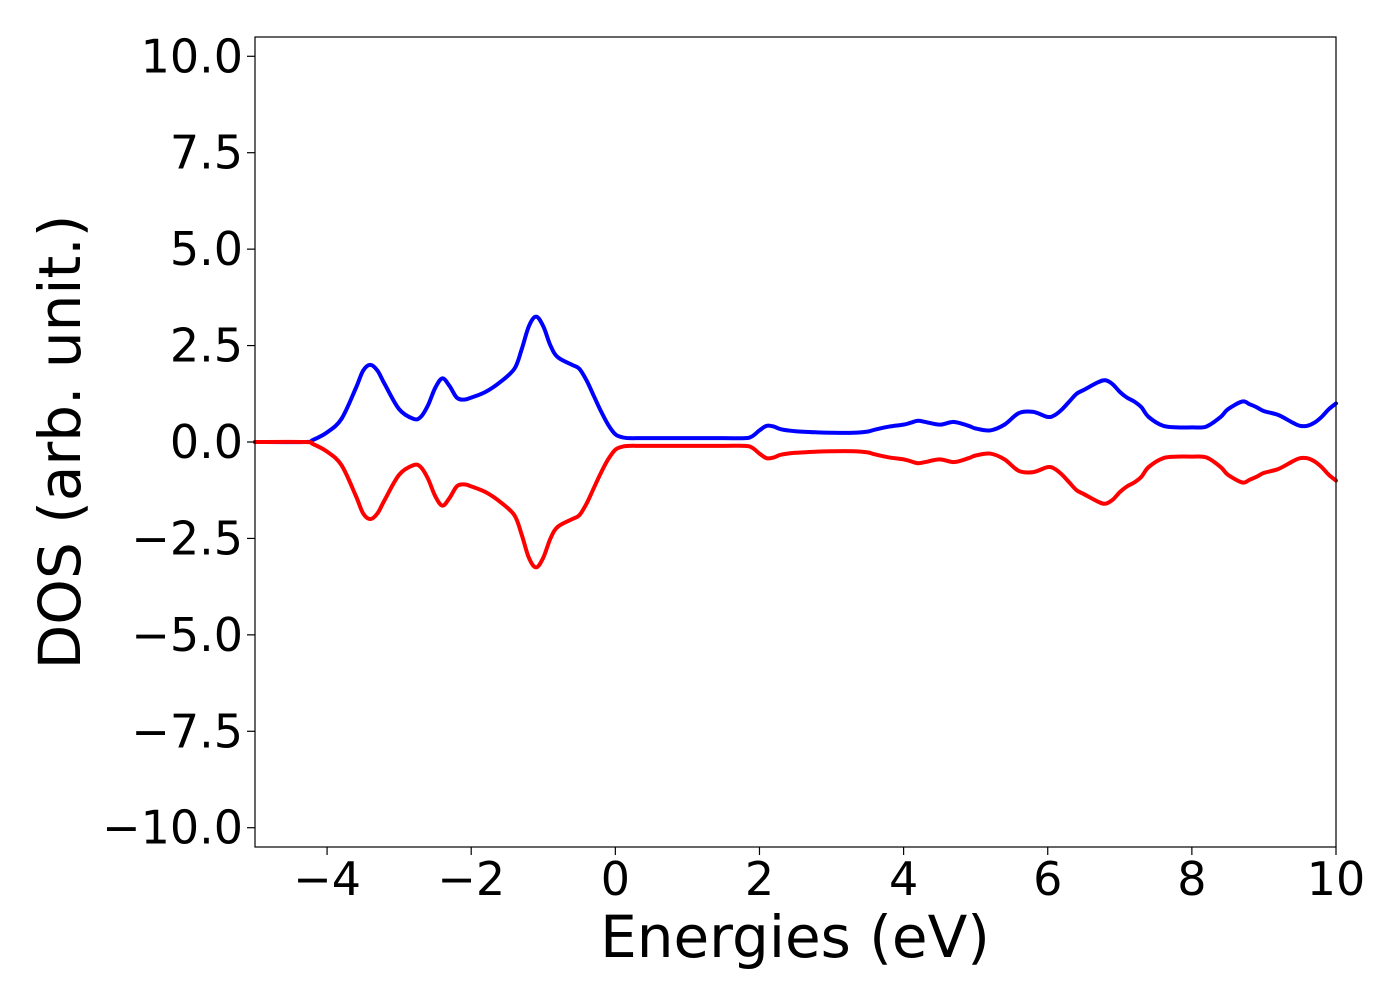  Describe the element at coordinates (795, 937) in the screenshot. I see `x-axis-label: Energies (eV)` at that location.